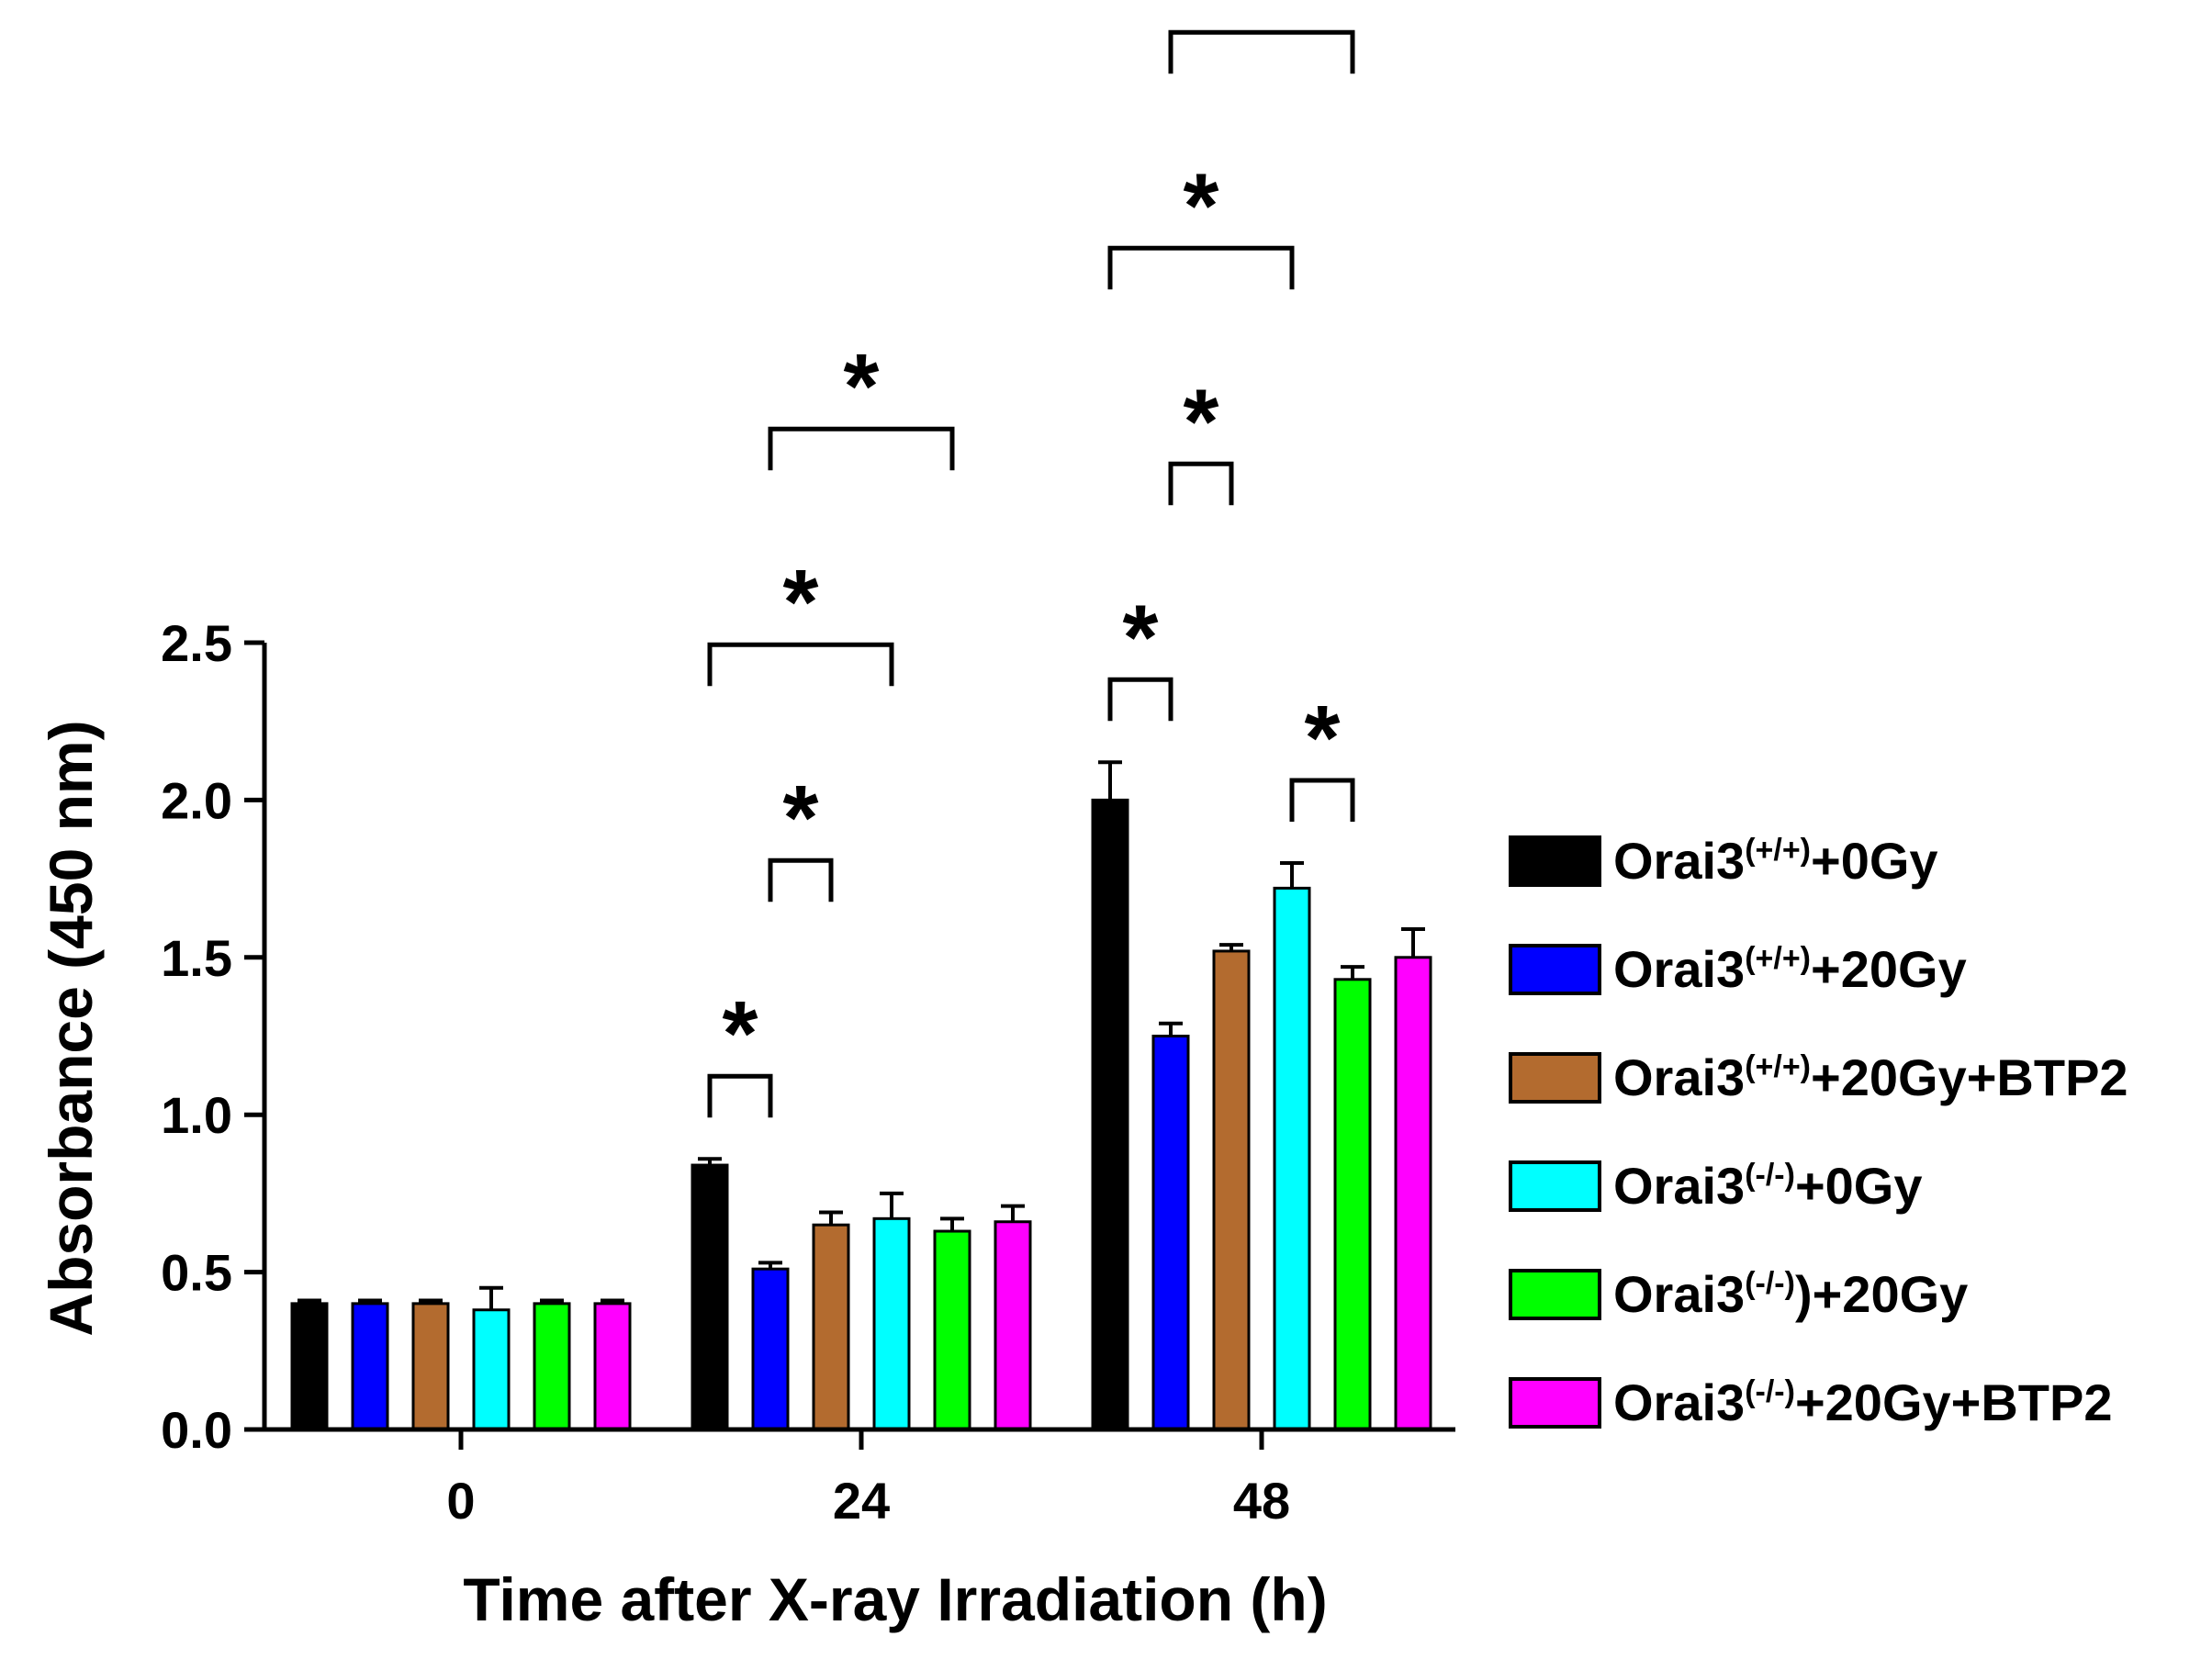 The image size is (2212, 1659). What do you see at coordinates (197, 958) in the screenshot?
I see `y-tick-label: 1.5` at bounding box center [197, 958].